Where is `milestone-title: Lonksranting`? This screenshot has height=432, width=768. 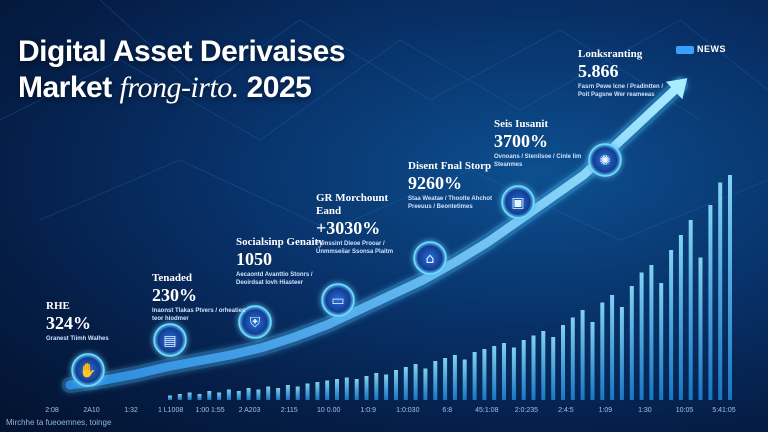 milestone-title: Lonksranting is located at coordinates (610, 54).